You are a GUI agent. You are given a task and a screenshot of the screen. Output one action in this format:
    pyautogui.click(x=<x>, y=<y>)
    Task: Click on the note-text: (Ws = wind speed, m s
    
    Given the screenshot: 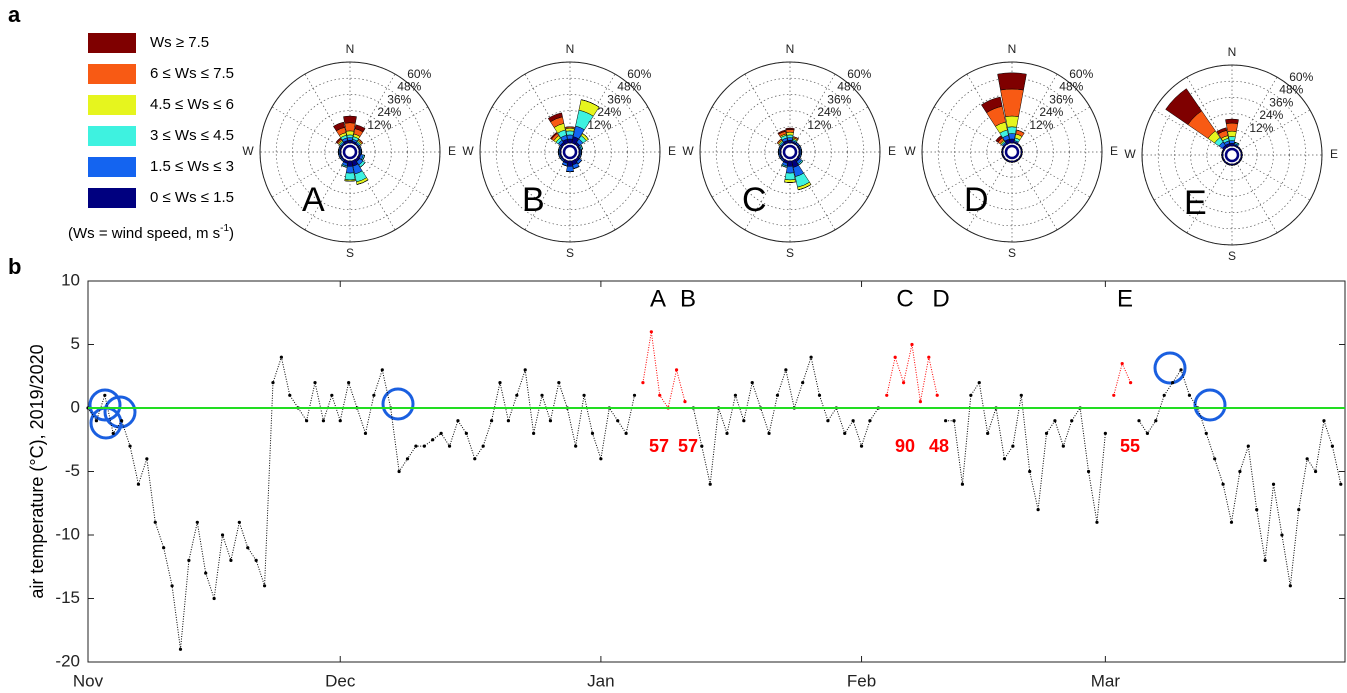 What is the action you would take?
    pyautogui.click(x=144, y=233)
    